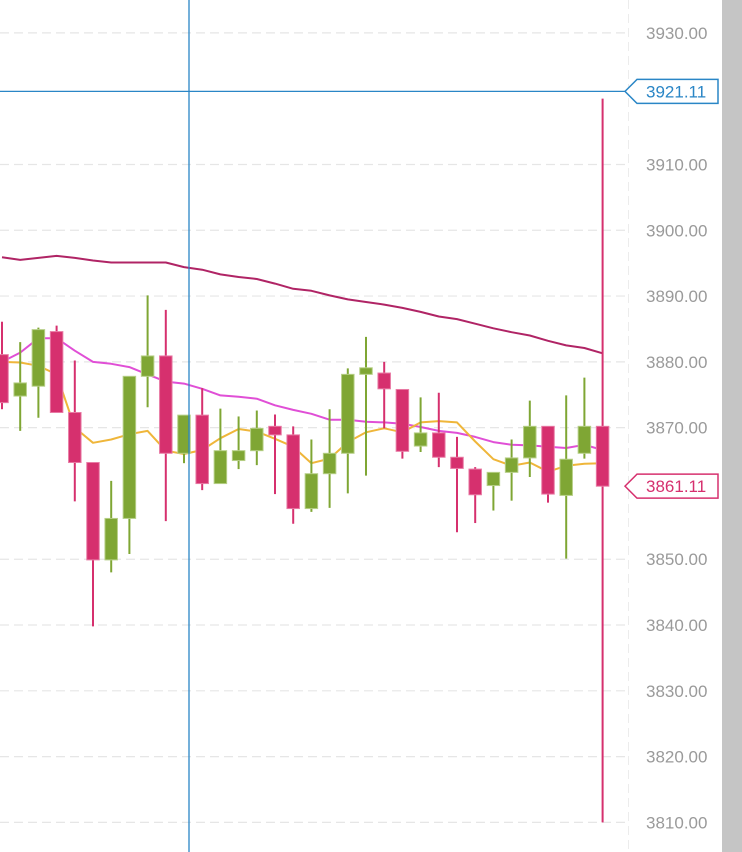  What do you see at coordinates (676, 428) in the screenshot?
I see `y-tick-label: 3870.00` at bounding box center [676, 428].